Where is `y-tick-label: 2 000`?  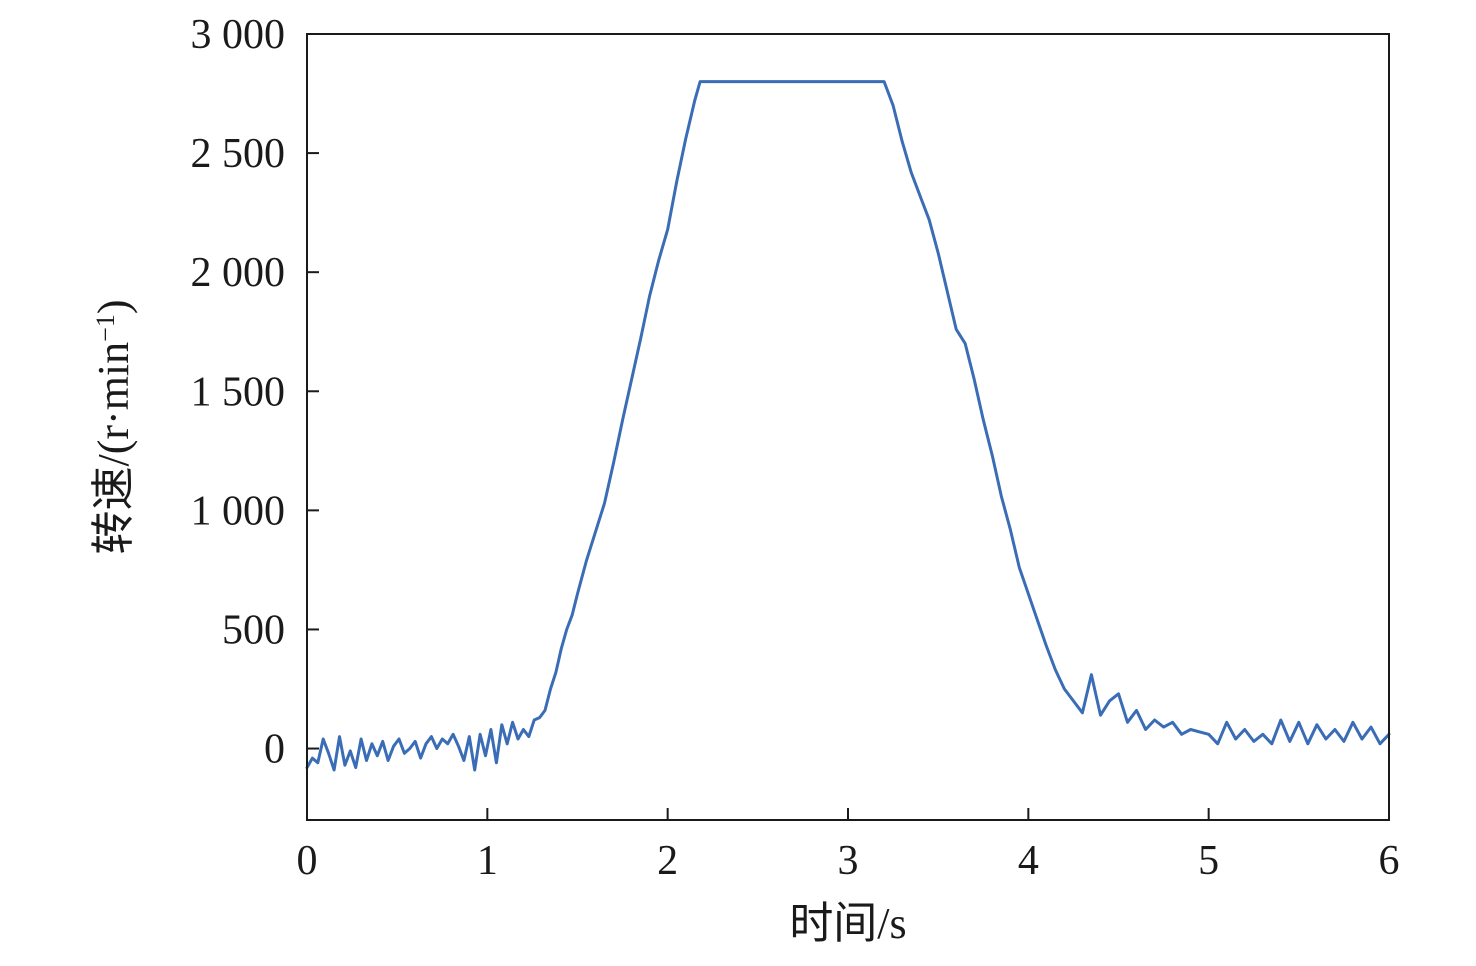
y-tick-label: 2 000 is located at coordinates (238, 273).